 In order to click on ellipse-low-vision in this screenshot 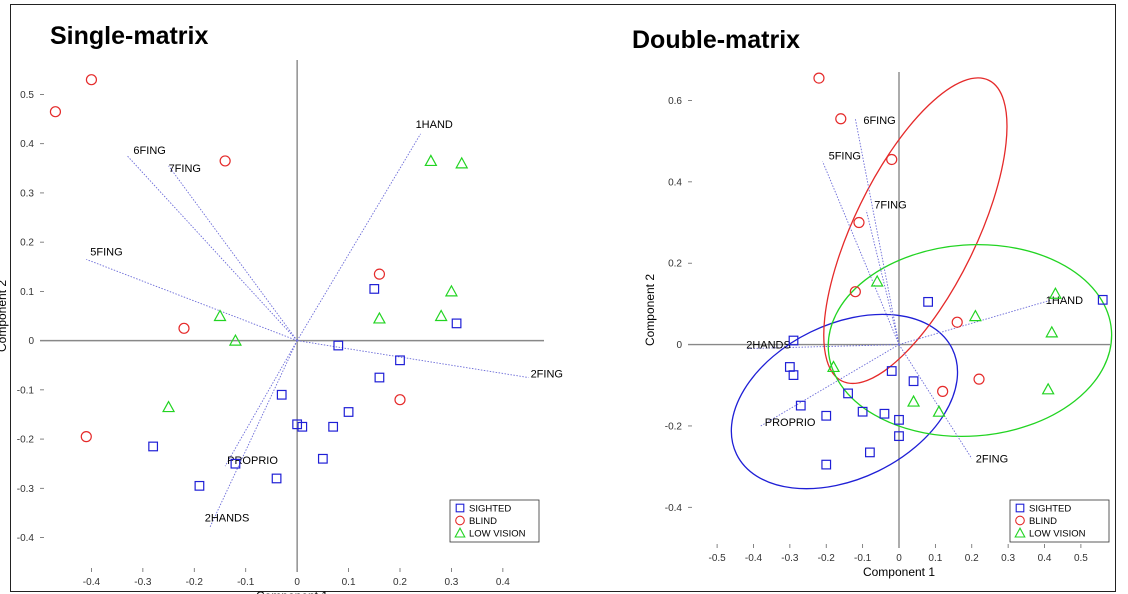, I will do `click(970, 340)`.